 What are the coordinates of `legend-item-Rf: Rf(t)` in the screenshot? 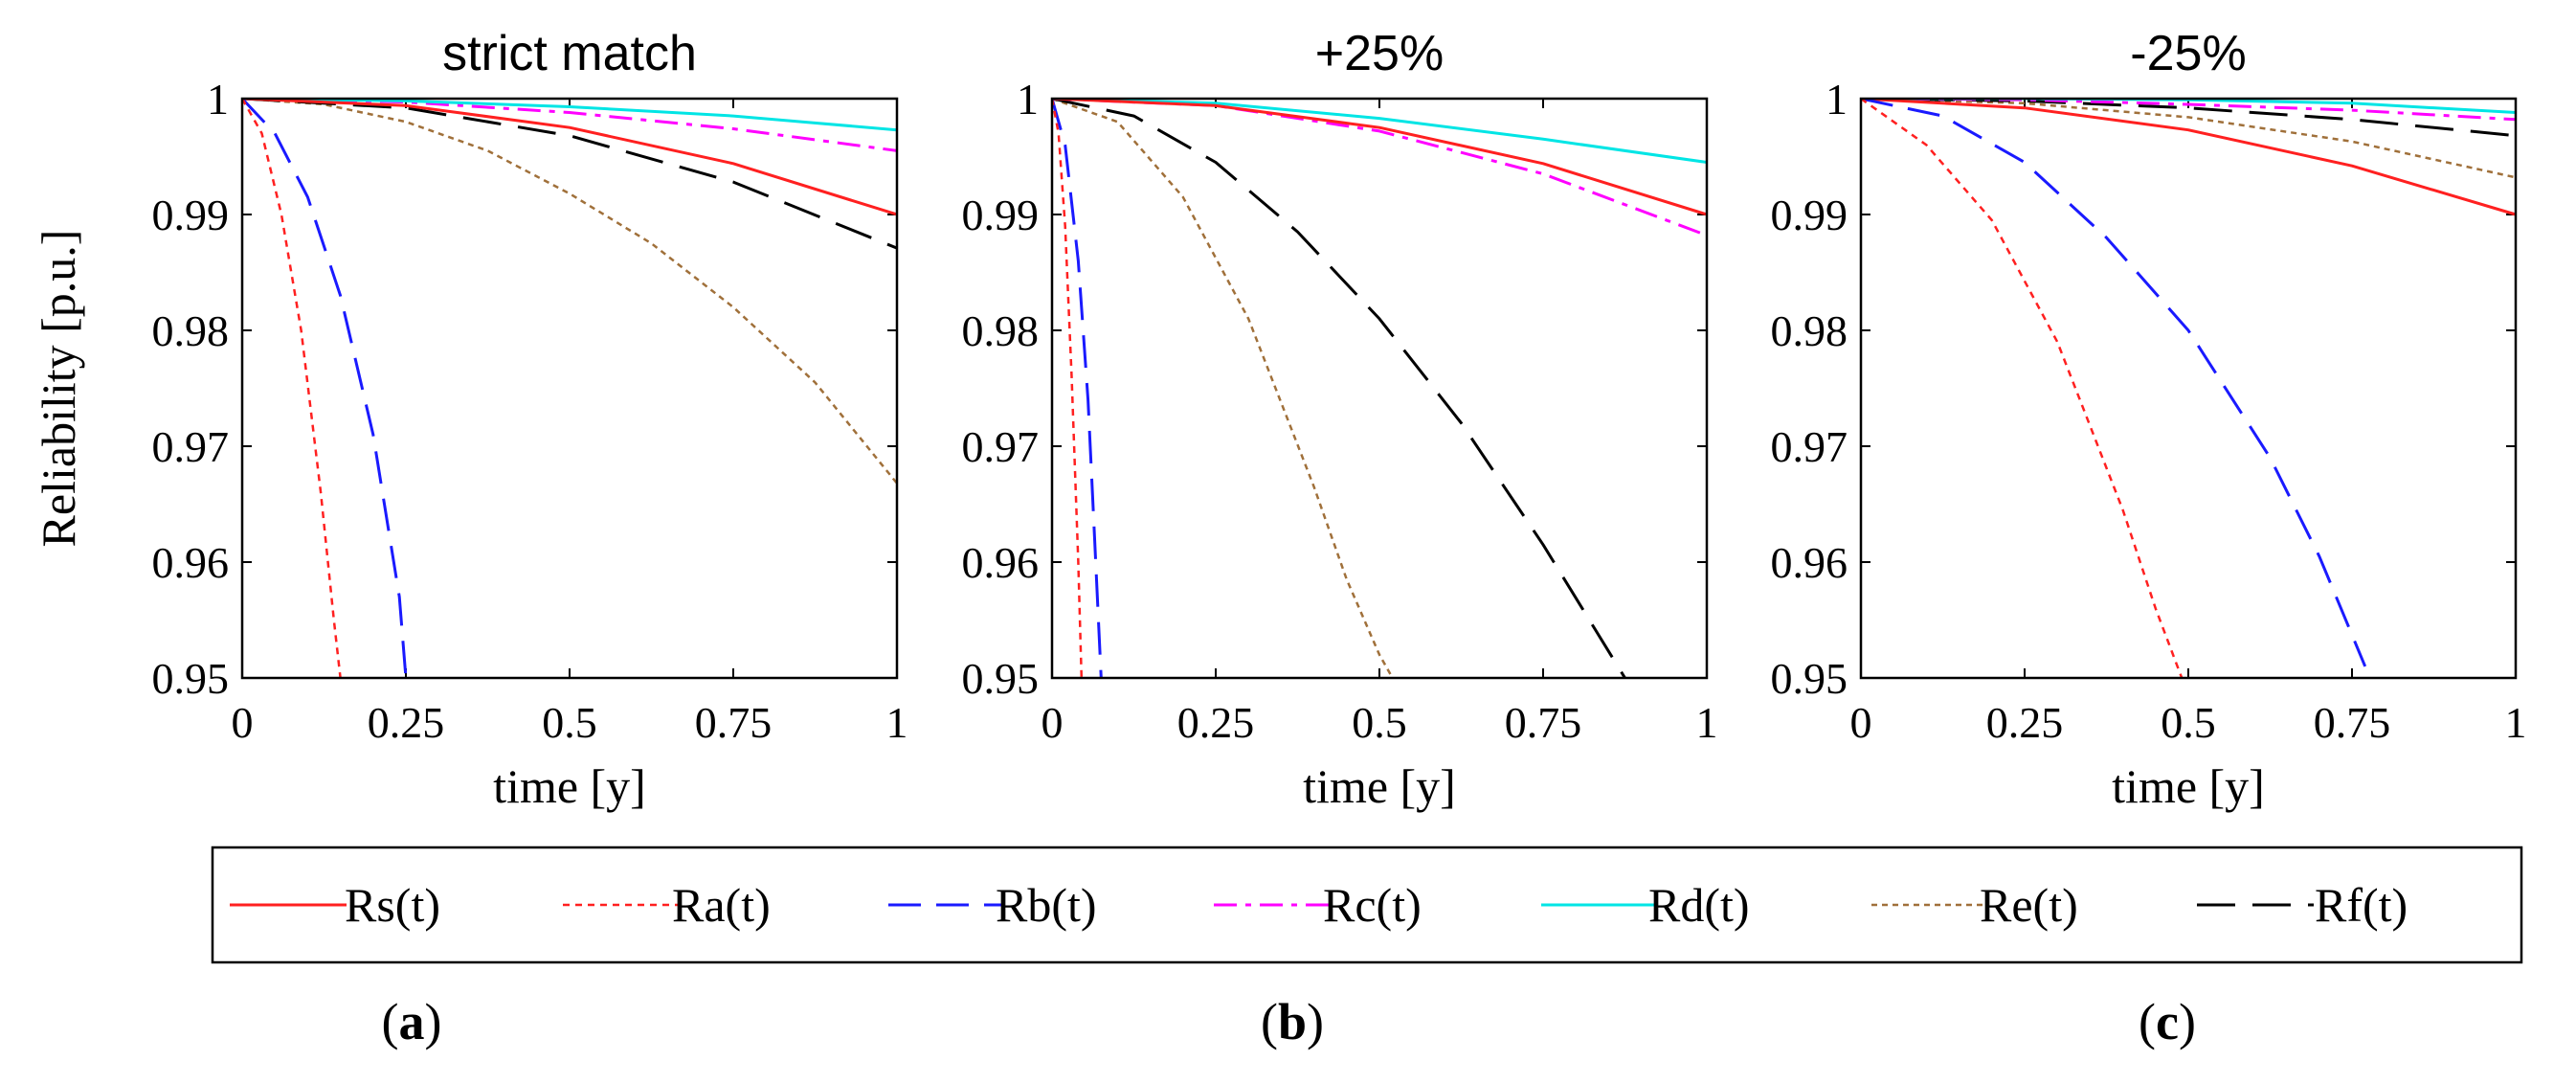 It's located at (2303, 905).